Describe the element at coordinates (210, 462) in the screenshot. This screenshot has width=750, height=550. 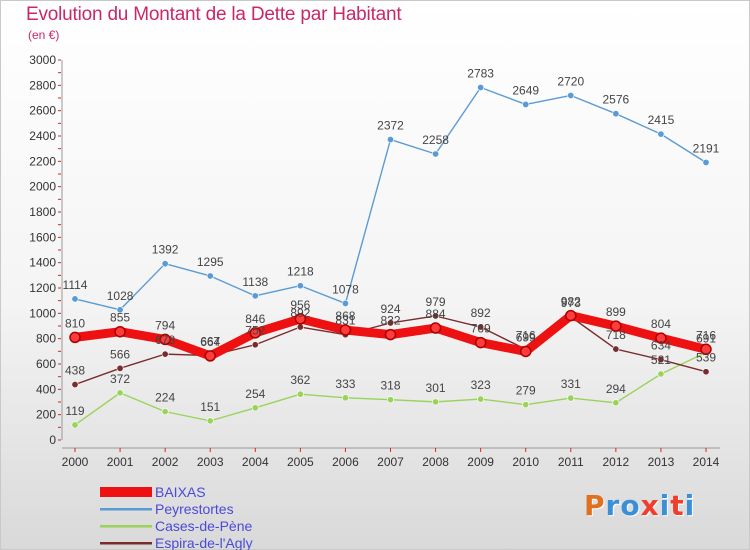
I see `x-tick-label: 2003` at that location.